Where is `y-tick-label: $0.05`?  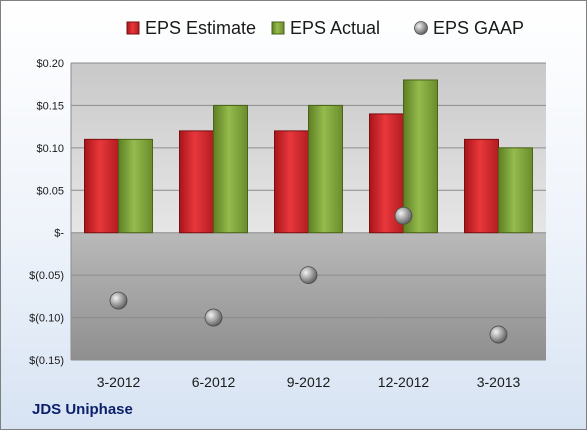
y-tick-label: $0.05 is located at coordinates (50, 191).